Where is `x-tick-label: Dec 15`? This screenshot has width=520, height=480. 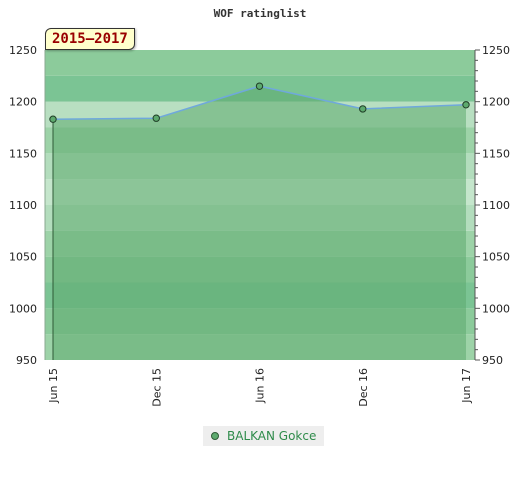 x-tick-label: Dec 15 is located at coordinates (156, 387).